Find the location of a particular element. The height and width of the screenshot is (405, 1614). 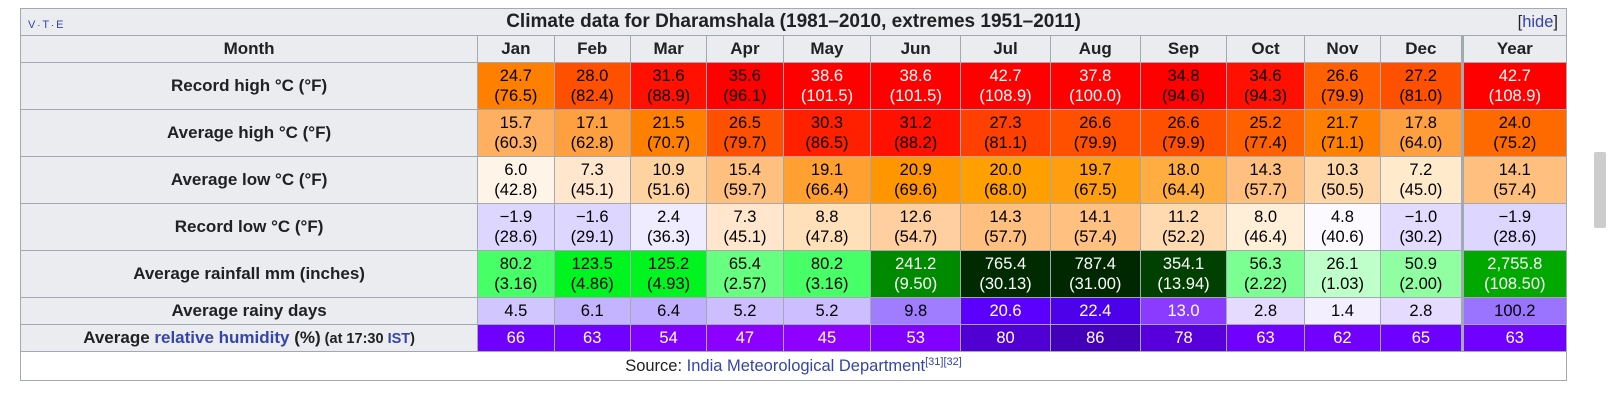

cell-value-fahrenheit: (94.3) is located at coordinates (1266, 96).